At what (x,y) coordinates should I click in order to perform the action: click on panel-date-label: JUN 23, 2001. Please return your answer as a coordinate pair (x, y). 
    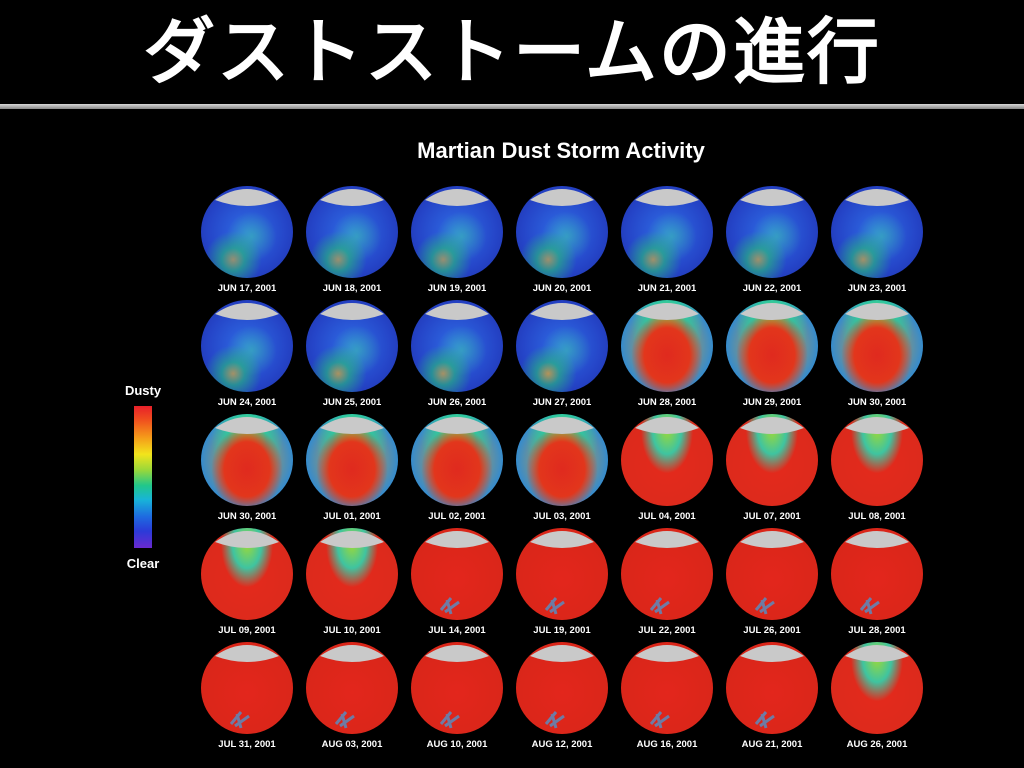
    Looking at the image, I should click on (877, 288).